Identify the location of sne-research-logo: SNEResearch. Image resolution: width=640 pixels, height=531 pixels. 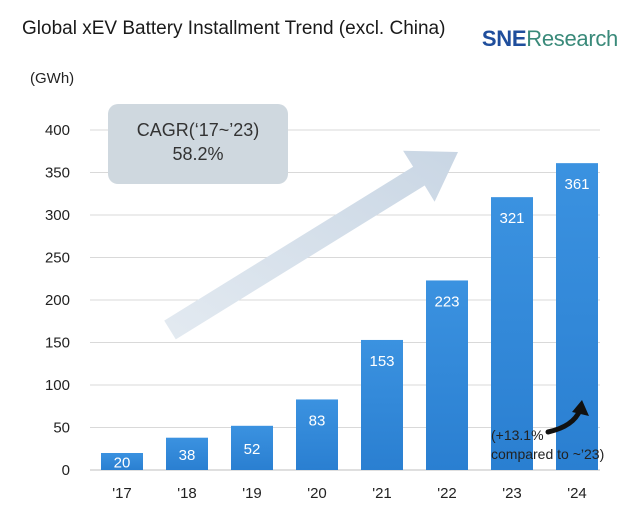
(550, 39).